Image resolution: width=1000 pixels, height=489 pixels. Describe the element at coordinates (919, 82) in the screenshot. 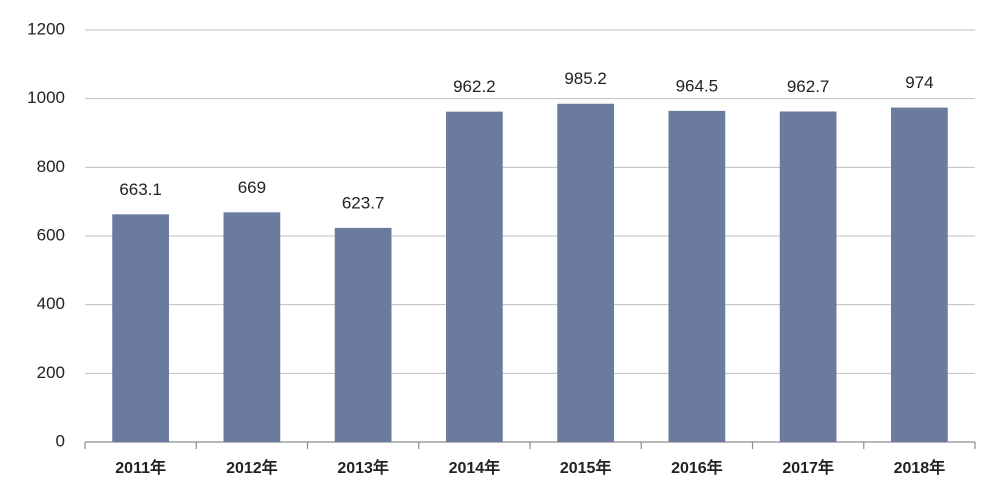

I see `data-label: 974` at that location.